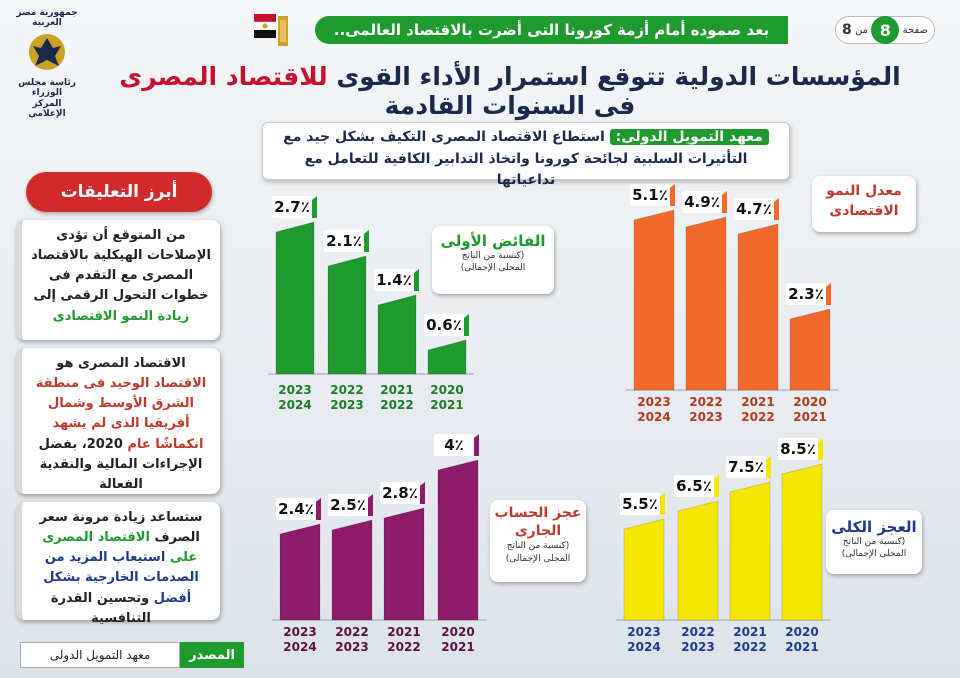 The image size is (960, 678). I want to click on overall-deficit-value-label: 7.5٪, so click(746, 467).